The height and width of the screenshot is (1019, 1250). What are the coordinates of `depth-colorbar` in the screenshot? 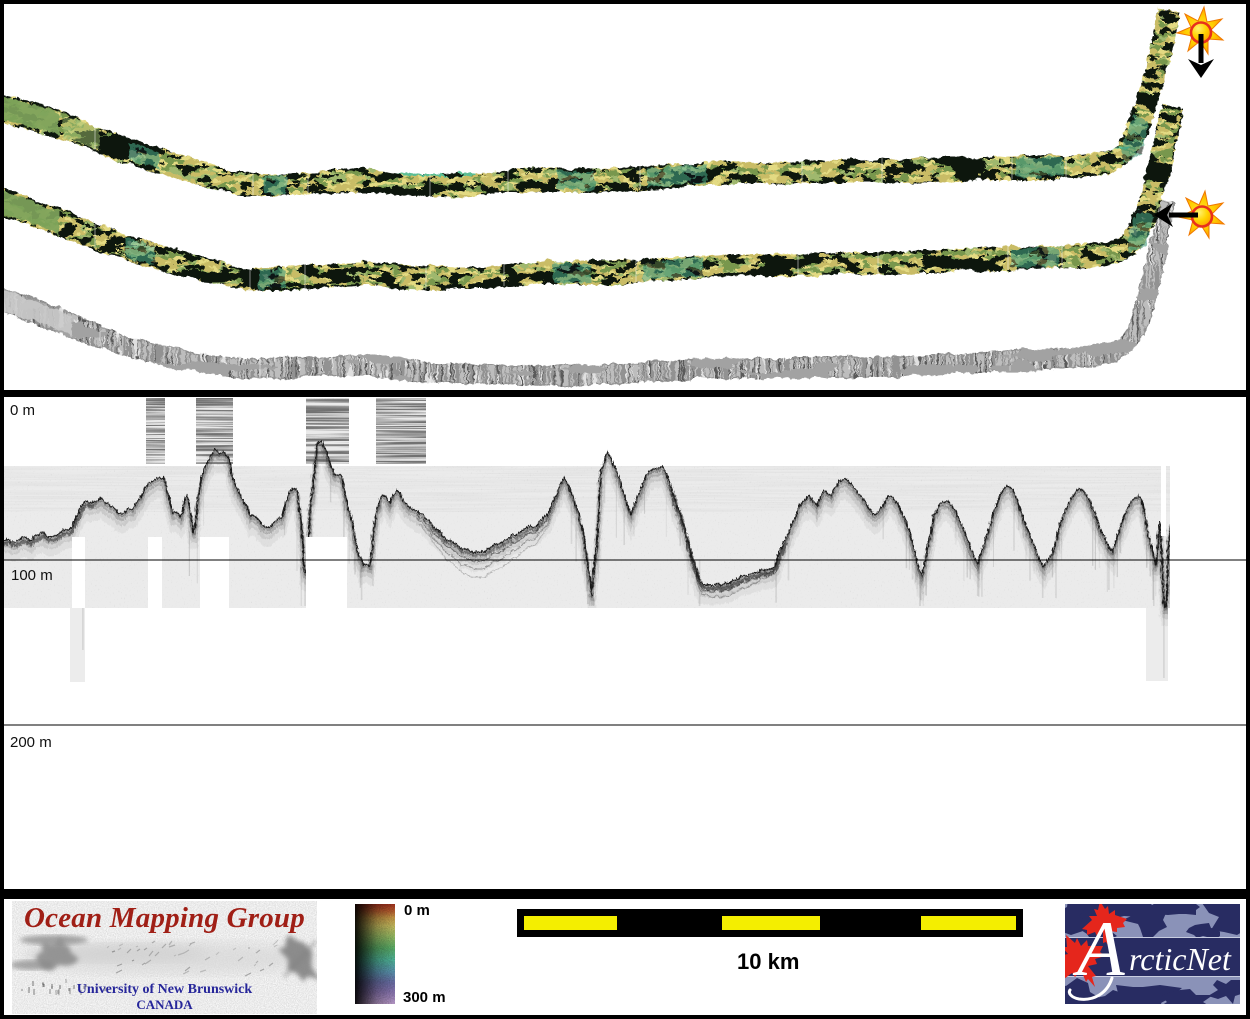 It's located at (375, 954).